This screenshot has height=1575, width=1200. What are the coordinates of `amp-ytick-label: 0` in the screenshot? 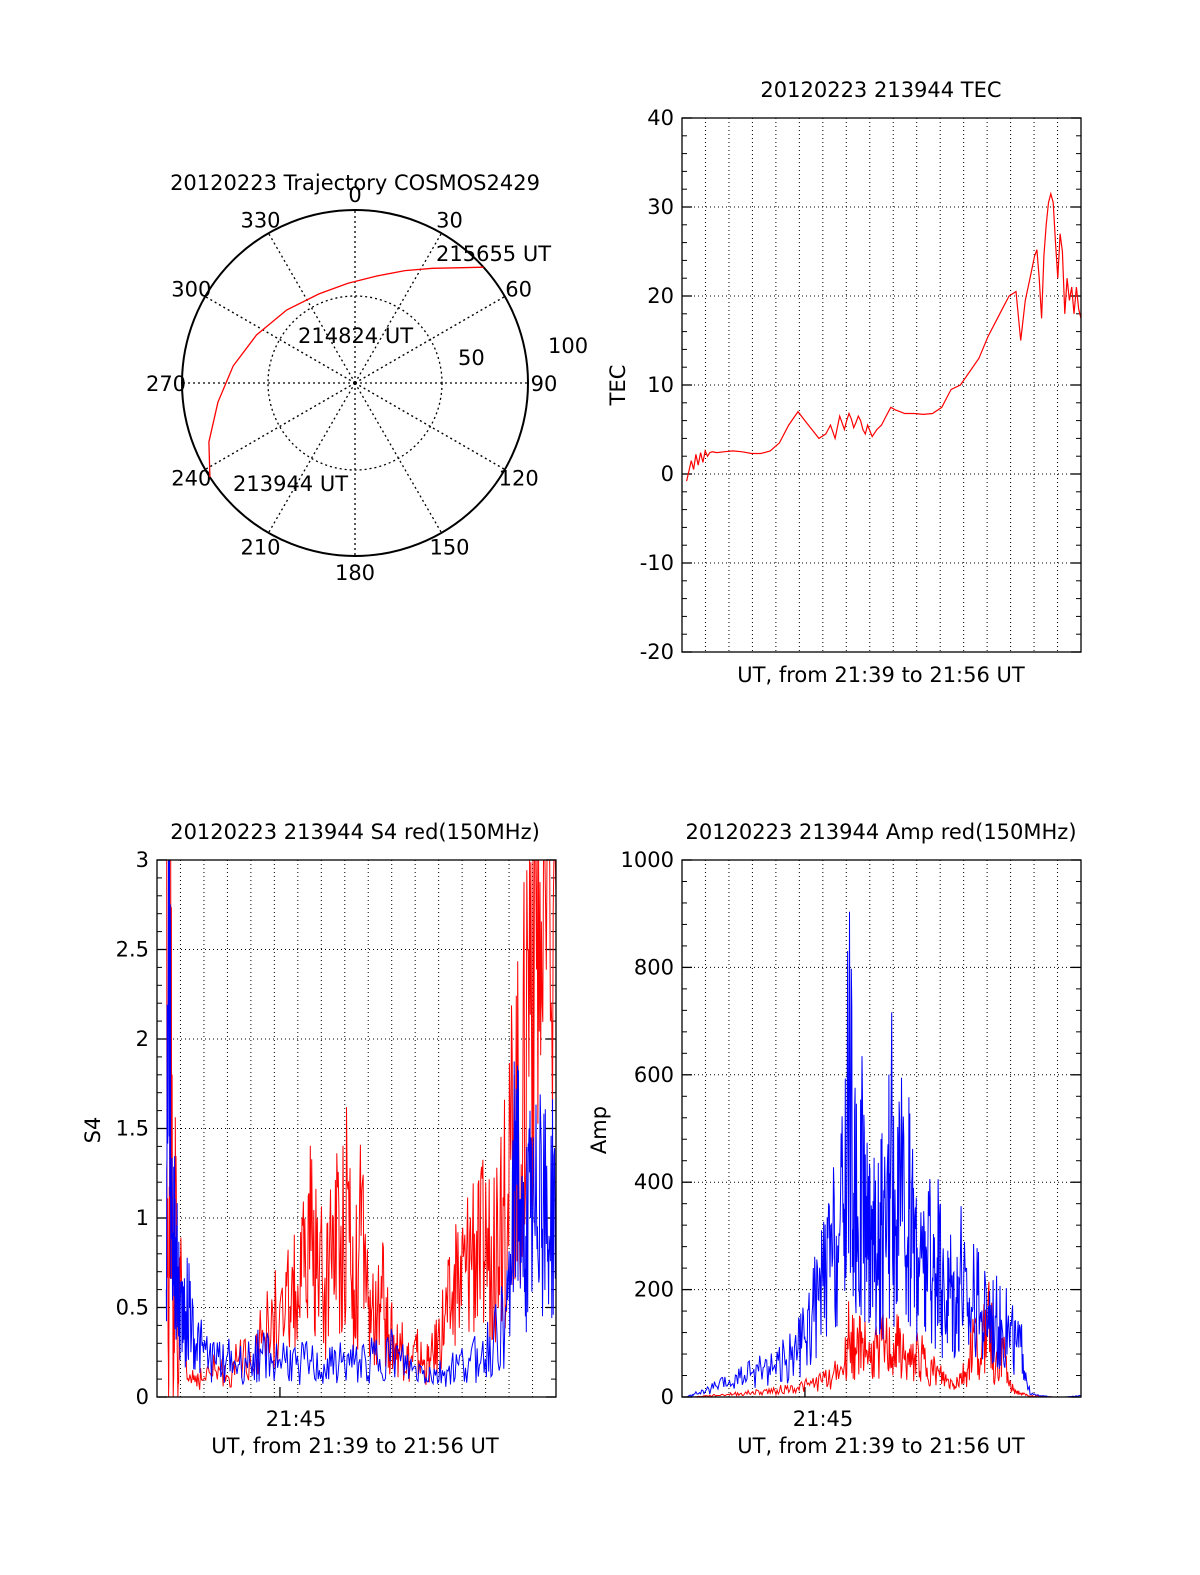 It's located at (667, 1397).